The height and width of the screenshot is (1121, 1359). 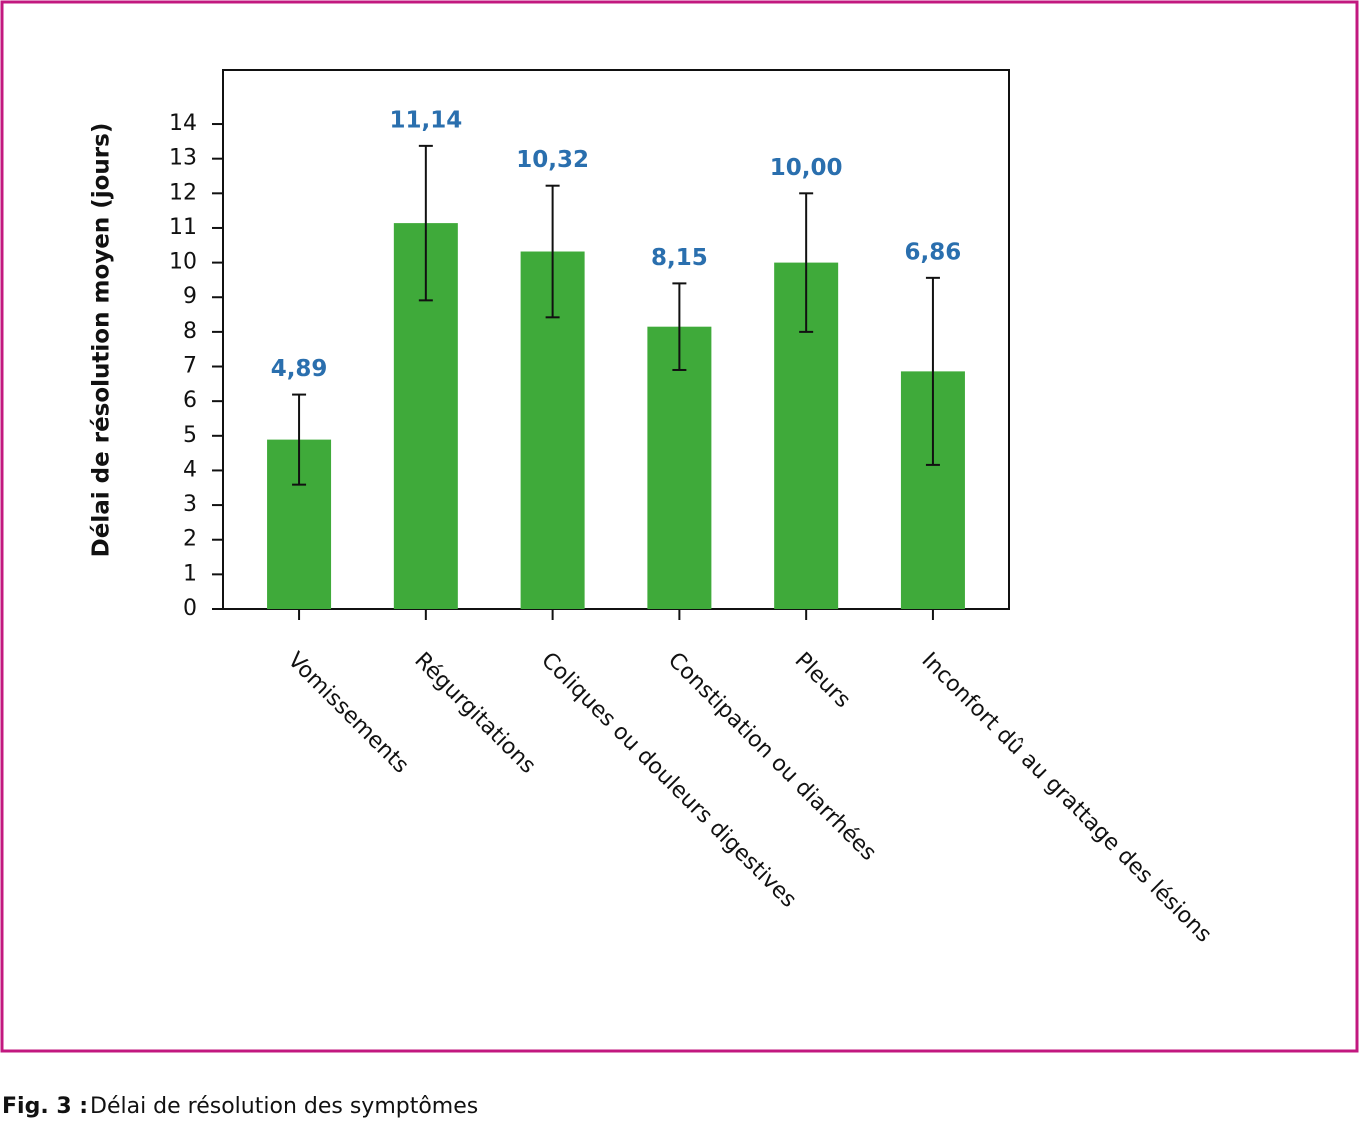 What do you see at coordinates (425, 120) in the screenshot?
I see `value-label: 11,14` at bounding box center [425, 120].